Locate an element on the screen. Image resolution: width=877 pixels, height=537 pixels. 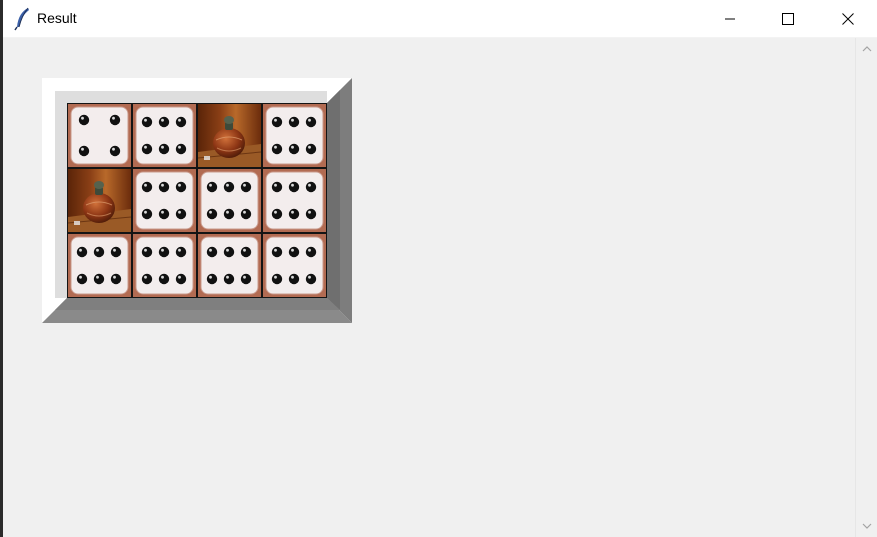
dice-grid is located at coordinates (197, 200).